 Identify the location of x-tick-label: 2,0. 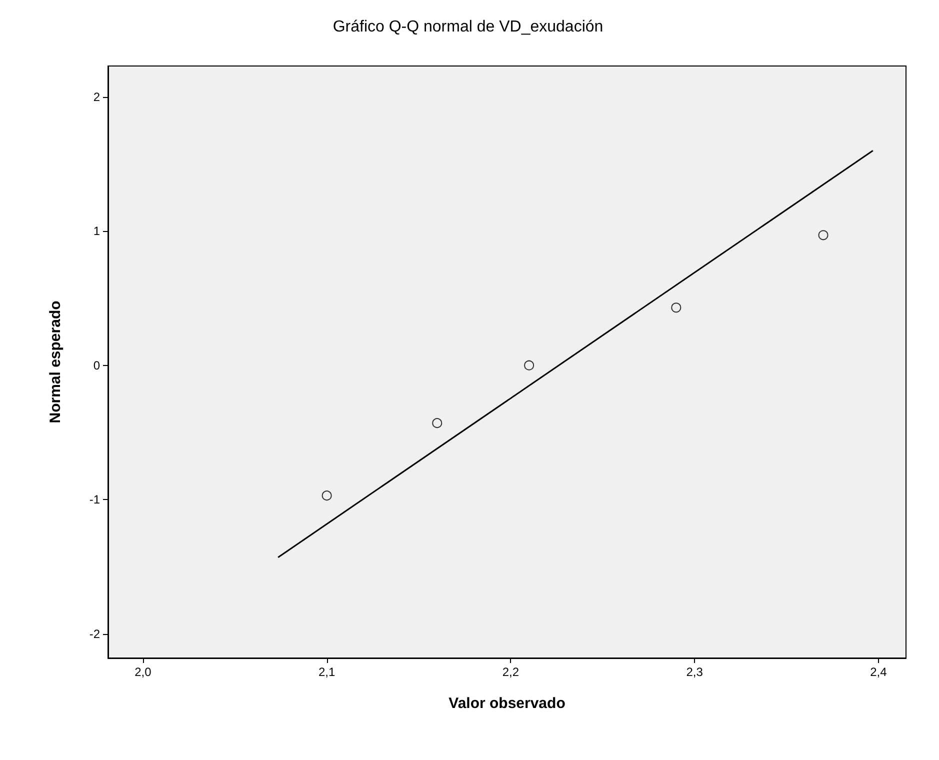
(143, 672).